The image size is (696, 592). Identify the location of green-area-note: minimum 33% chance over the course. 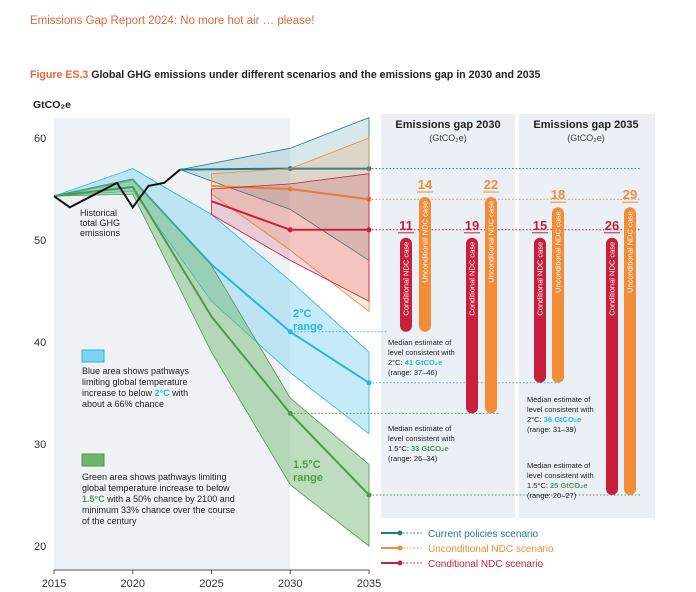
(158, 510).